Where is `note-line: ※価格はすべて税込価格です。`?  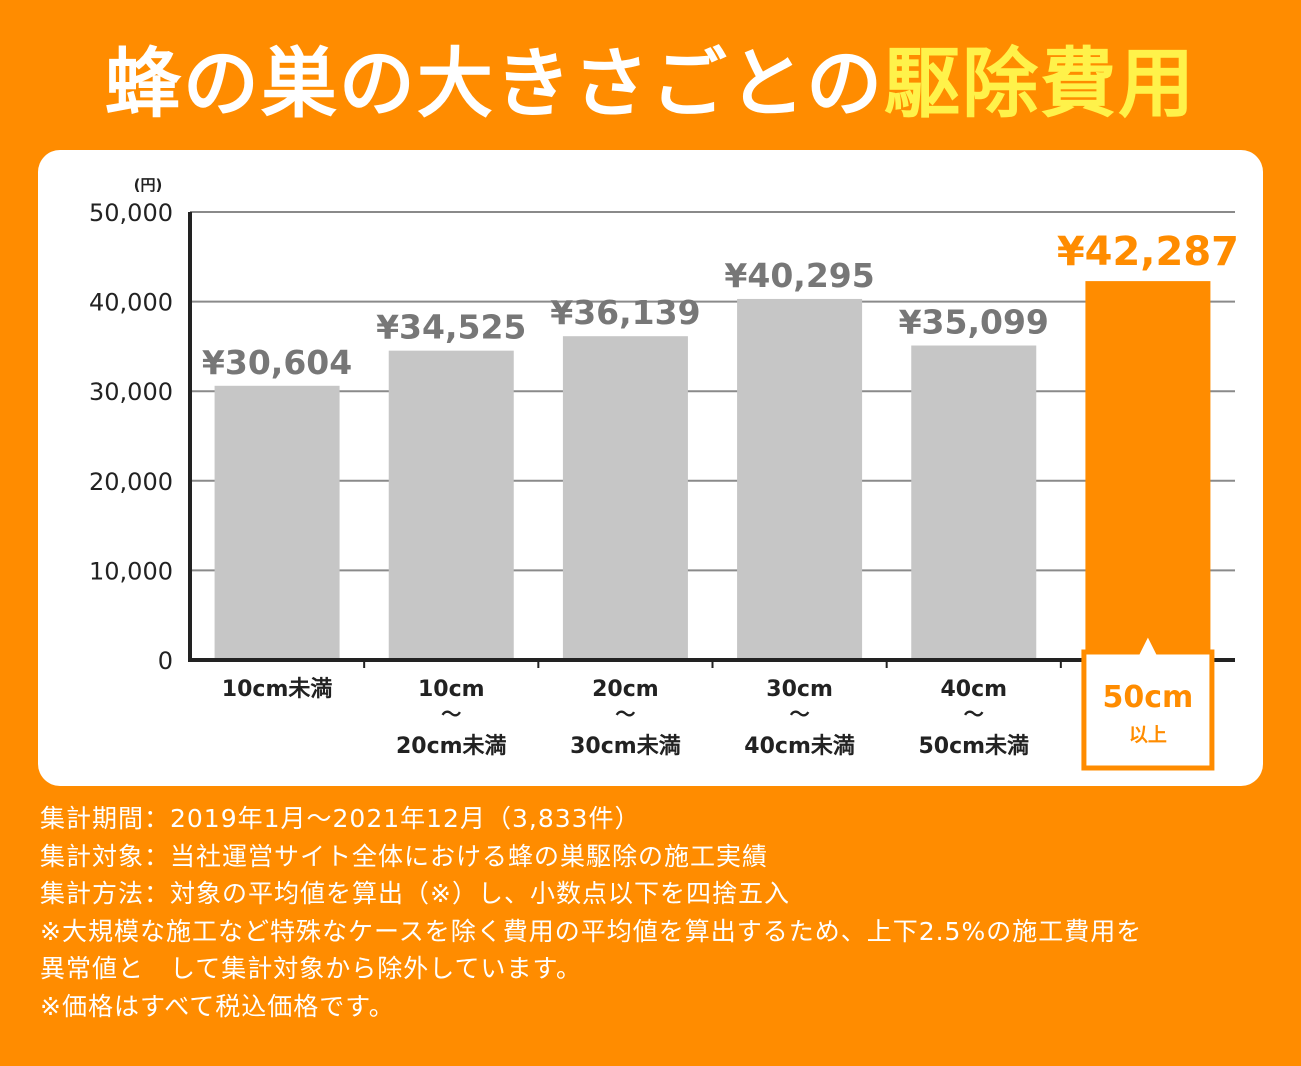
note-line: ※価格はすべて税込価格です。 is located at coordinates (217, 1006).